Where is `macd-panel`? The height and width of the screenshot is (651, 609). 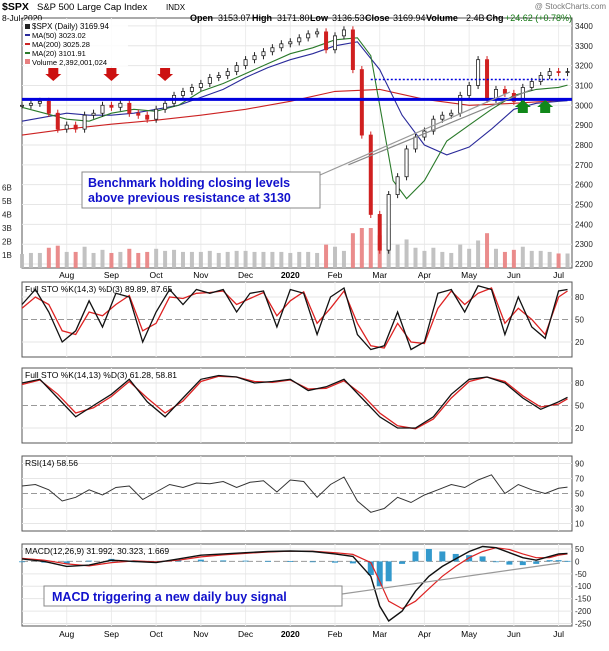 macd-panel is located at coordinates (297, 585).